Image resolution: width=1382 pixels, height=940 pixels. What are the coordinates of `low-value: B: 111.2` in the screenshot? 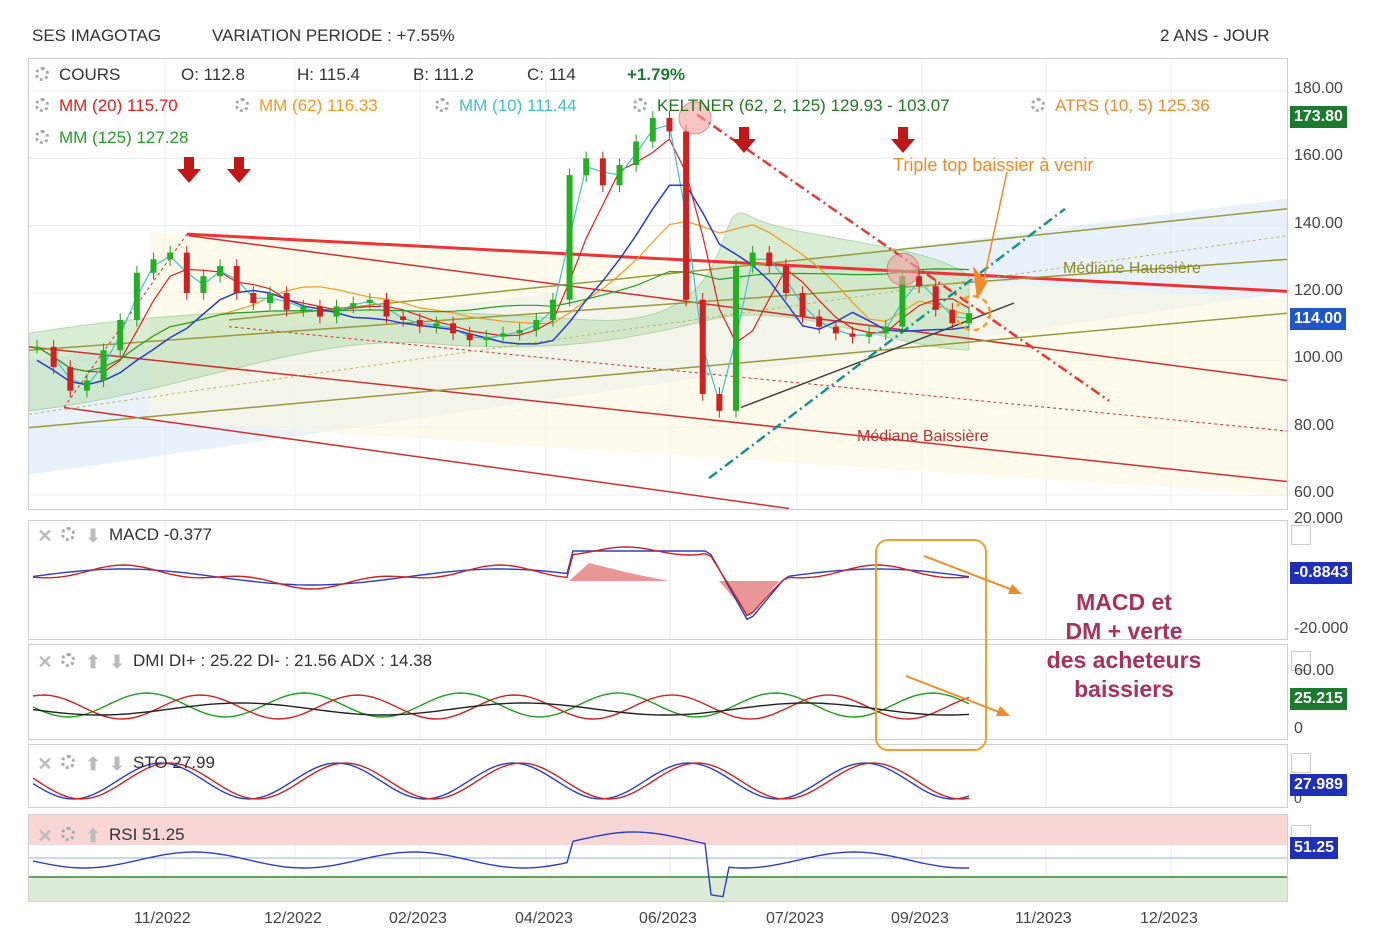 It's located at (443, 74).